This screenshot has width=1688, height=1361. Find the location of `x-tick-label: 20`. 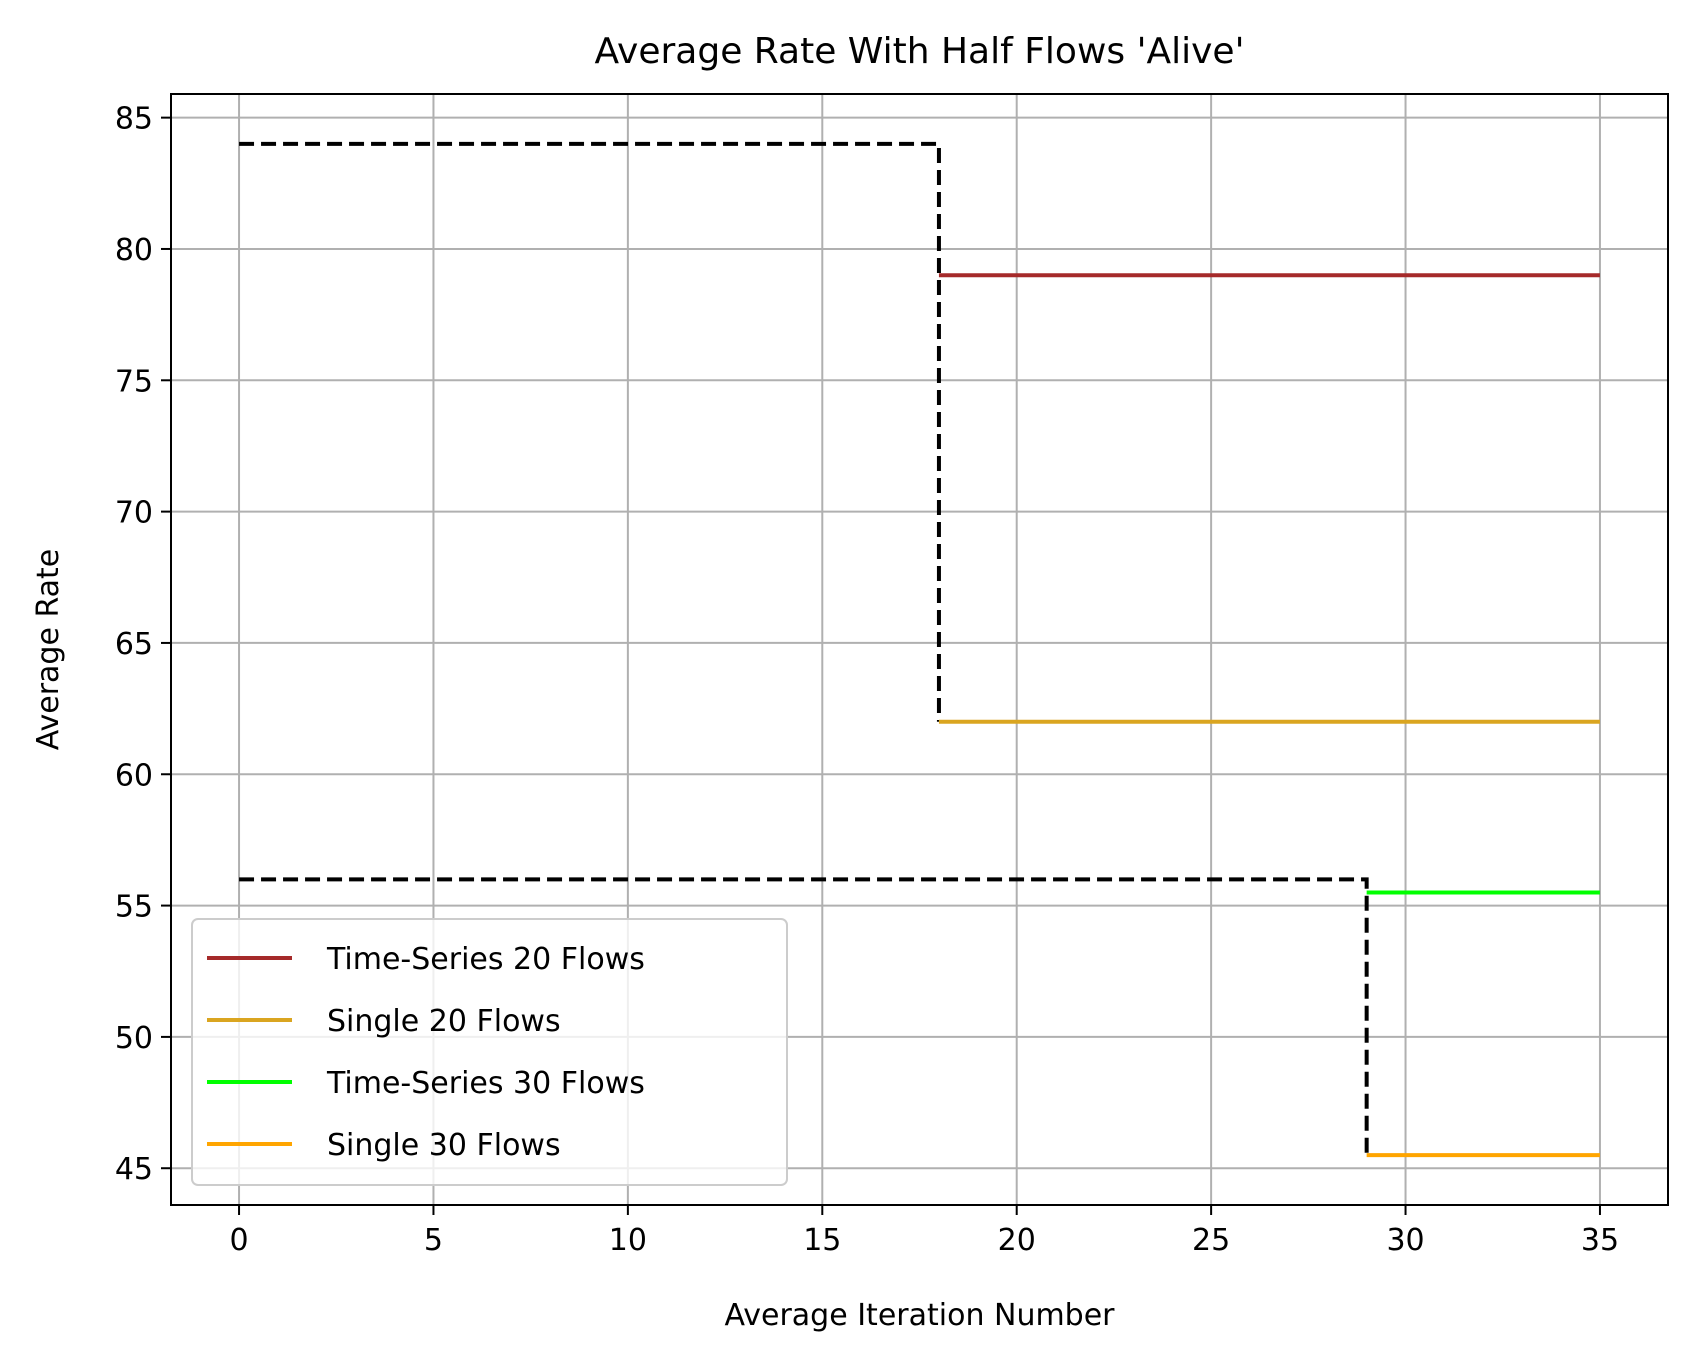

x-tick-label: 20 is located at coordinates (1017, 1240).